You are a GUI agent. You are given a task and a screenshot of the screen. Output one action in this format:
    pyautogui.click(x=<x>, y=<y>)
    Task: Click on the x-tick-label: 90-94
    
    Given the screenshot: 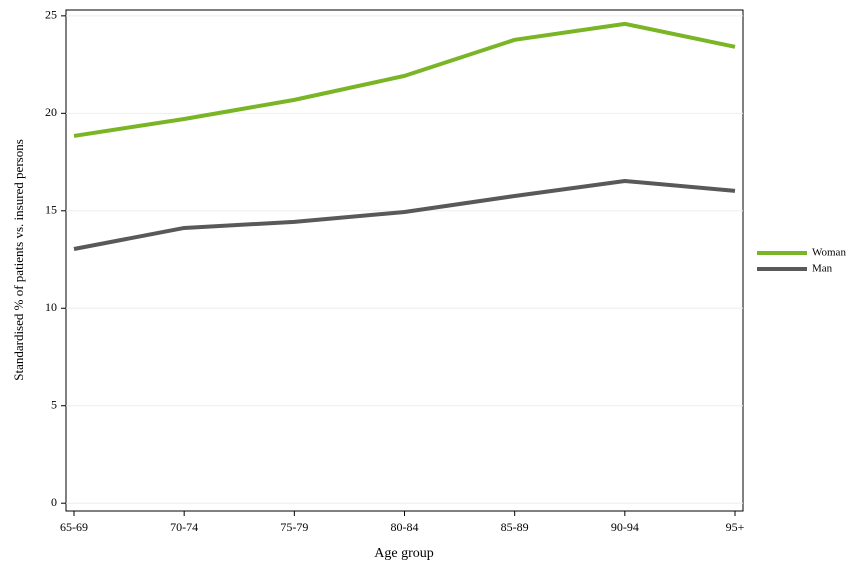 What is the action you would take?
    pyautogui.click(x=625, y=527)
    